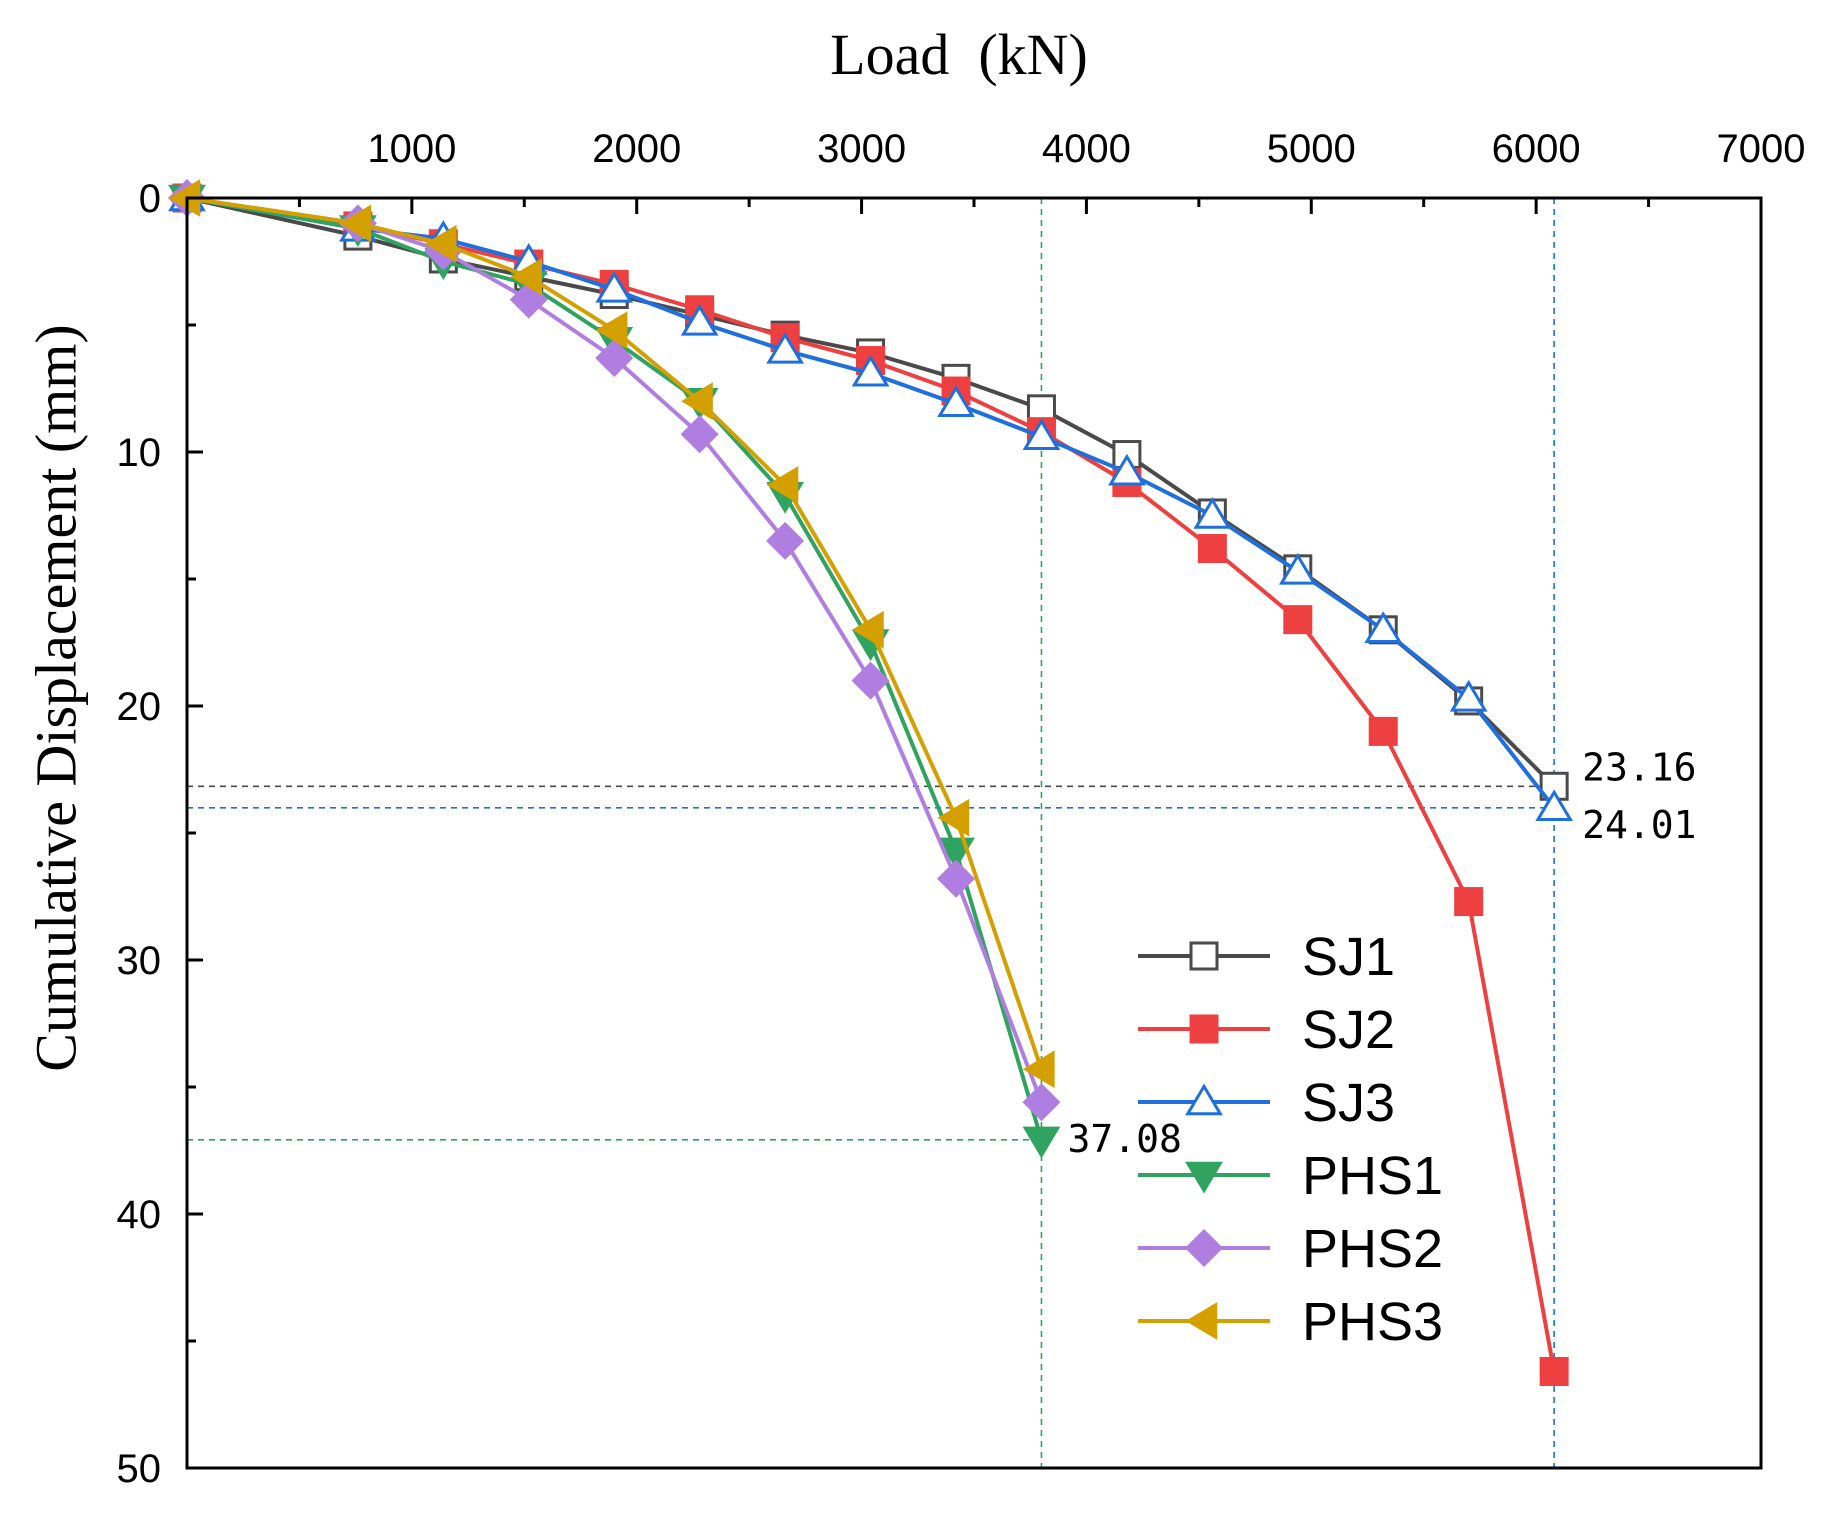 The image size is (1836, 1520). Describe the element at coordinates (1124, 1139) in the screenshot. I see `value-annotation: 37.08` at that location.